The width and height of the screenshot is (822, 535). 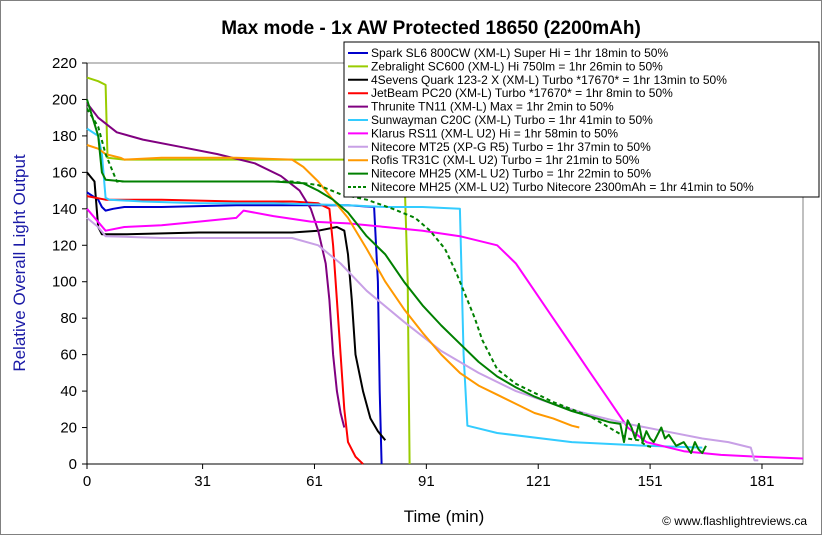 What do you see at coordinates (64, 172) in the screenshot?
I see `y-tick-label: 160` at bounding box center [64, 172].